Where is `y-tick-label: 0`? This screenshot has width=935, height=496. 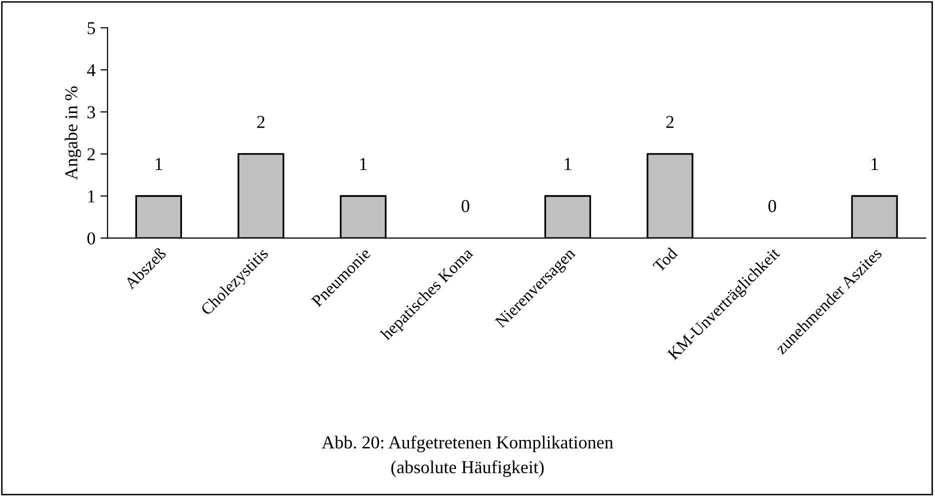
y-tick-label: 0 is located at coordinates (91, 238).